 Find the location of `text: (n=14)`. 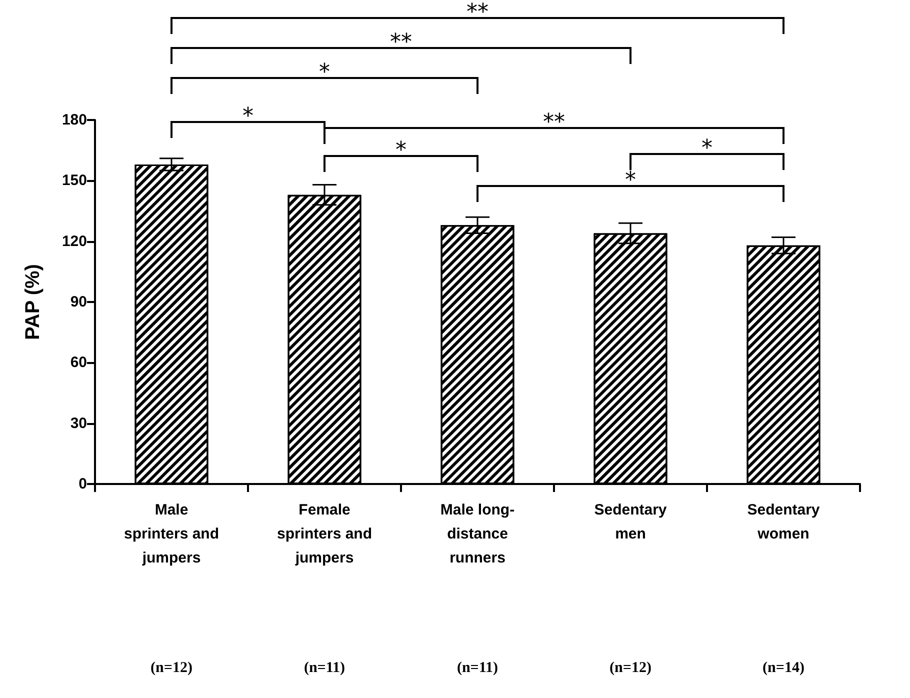

text: (n=14) is located at coordinates (783, 668).